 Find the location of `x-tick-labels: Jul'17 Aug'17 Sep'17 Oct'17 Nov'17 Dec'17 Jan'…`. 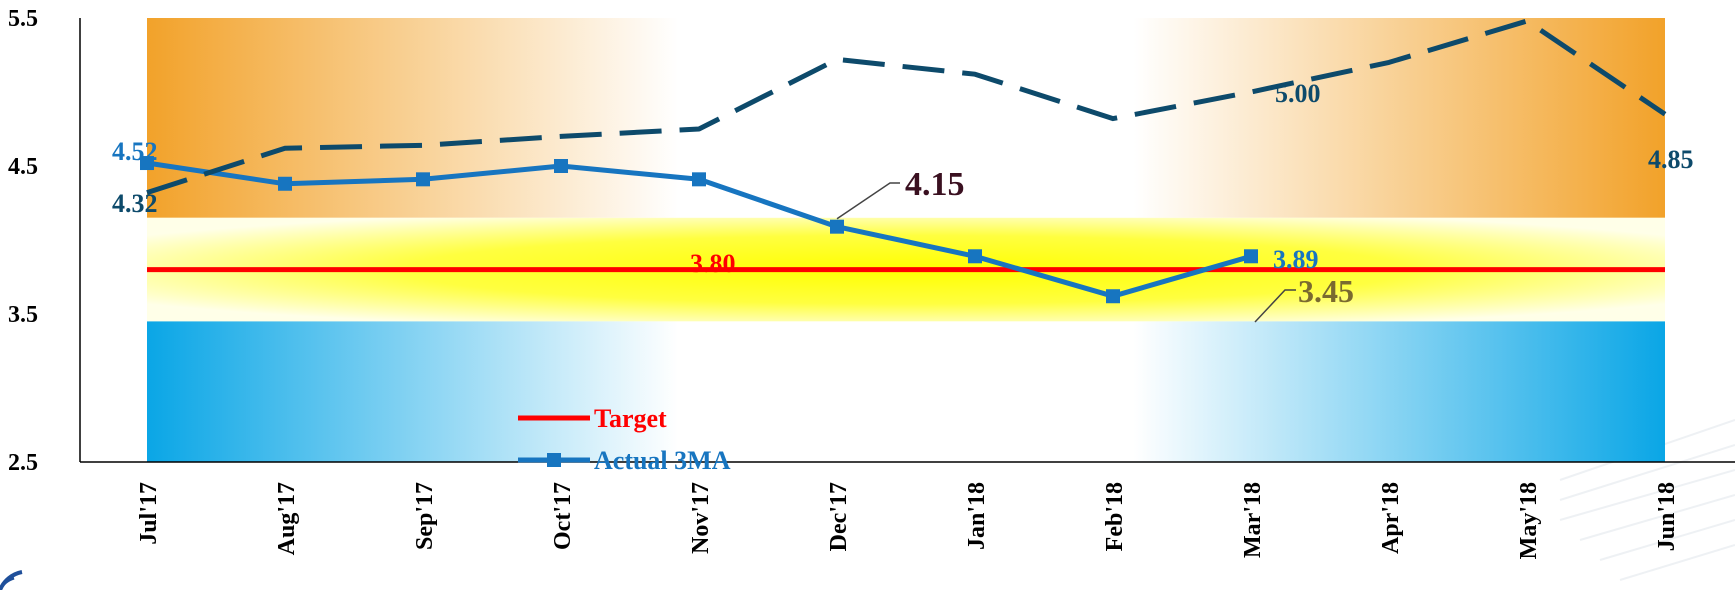

x-tick-labels: Jul'17 Aug'17 Sep'17 Oct'17 Nov'17 Dec'17 Jan'… is located at coordinates (908, 520).